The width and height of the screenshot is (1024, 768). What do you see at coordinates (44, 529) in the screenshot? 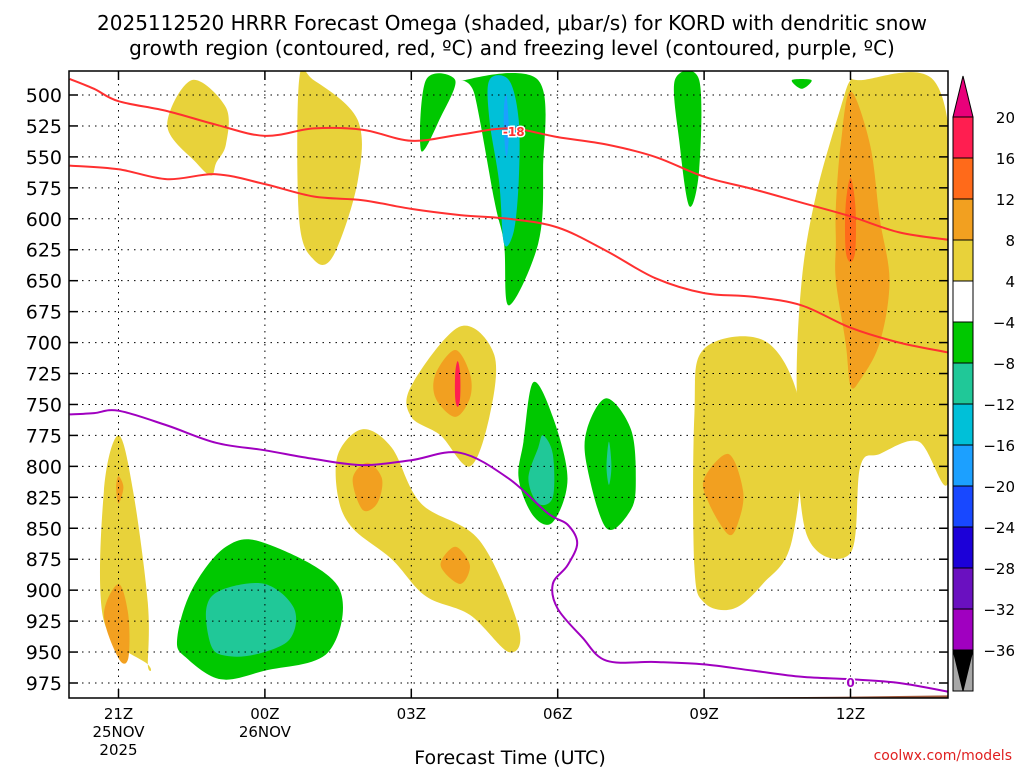
I see `y-tick-label: 850` at bounding box center [44, 529].